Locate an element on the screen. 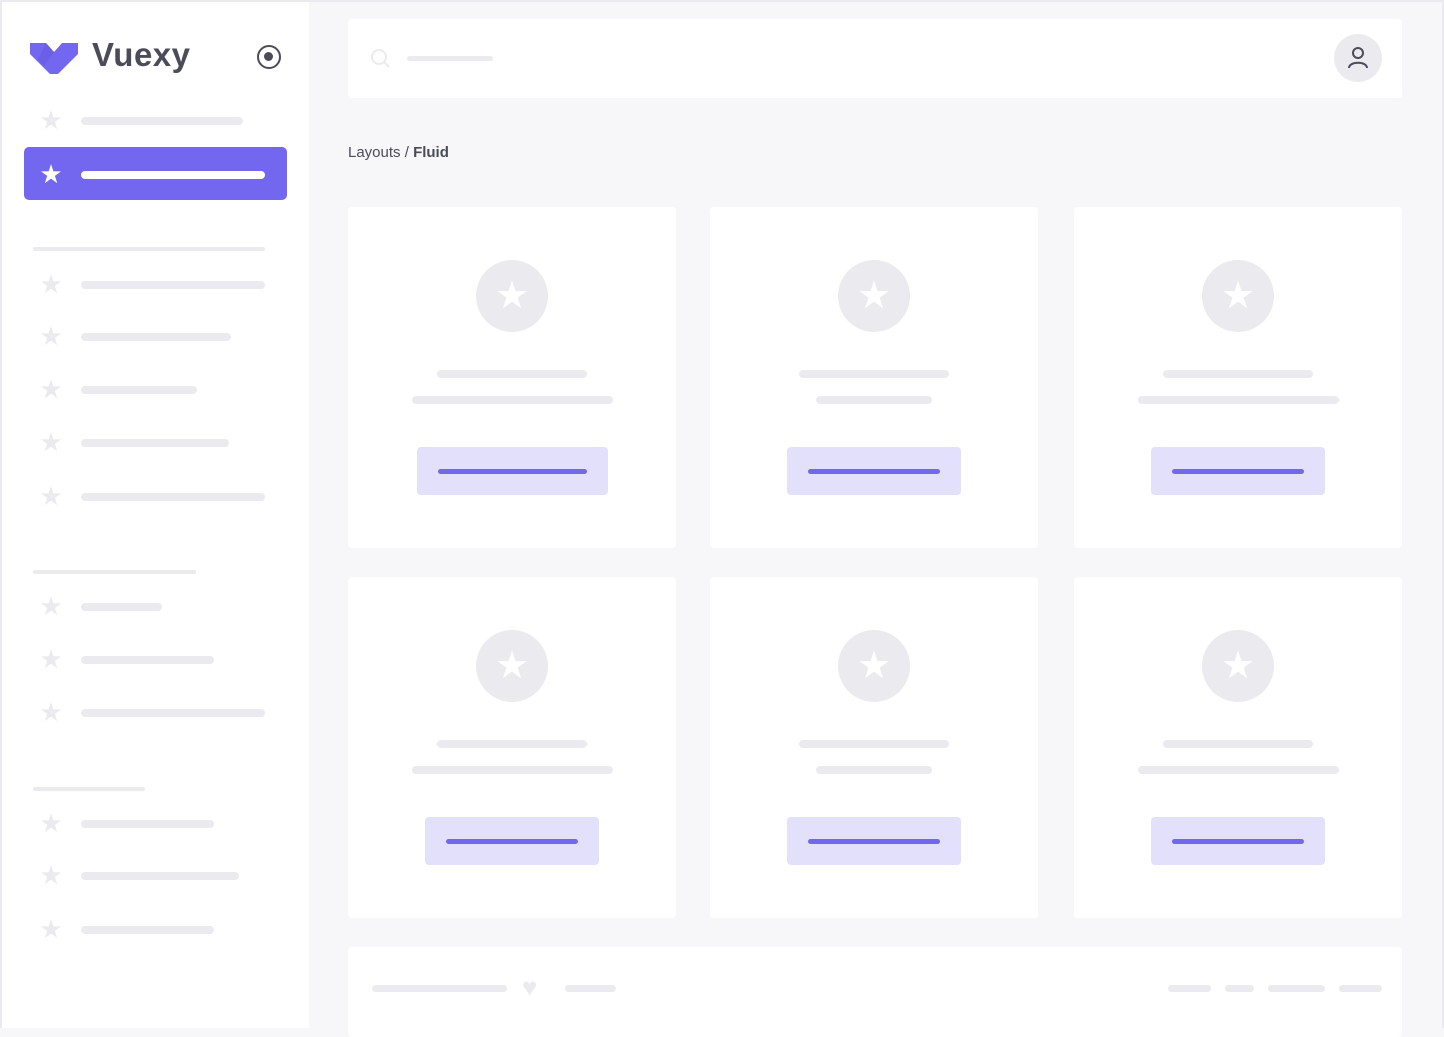 The width and height of the screenshot is (1444, 1037). search-input is located at coordinates (450, 58).